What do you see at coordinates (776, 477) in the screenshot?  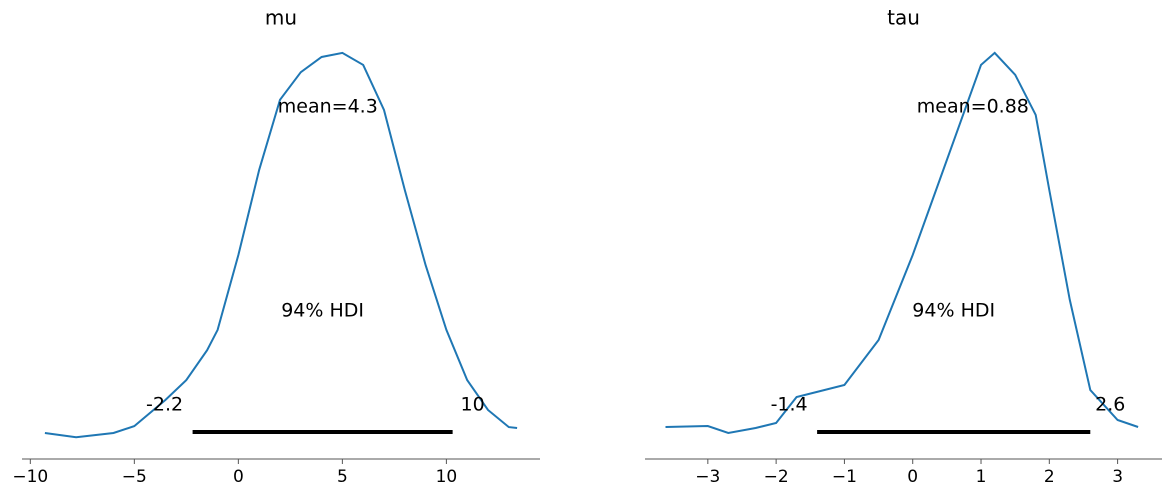 I see `x-tick-label: −2` at bounding box center [776, 477].